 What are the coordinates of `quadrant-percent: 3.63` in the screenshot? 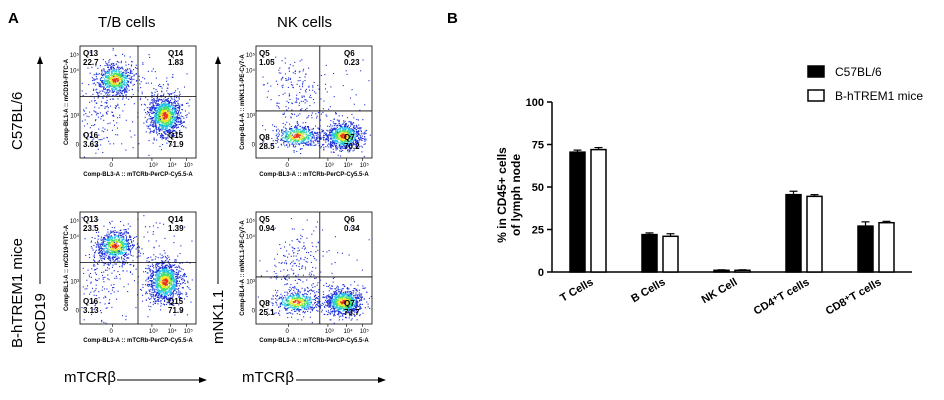 It's located at (91, 144).